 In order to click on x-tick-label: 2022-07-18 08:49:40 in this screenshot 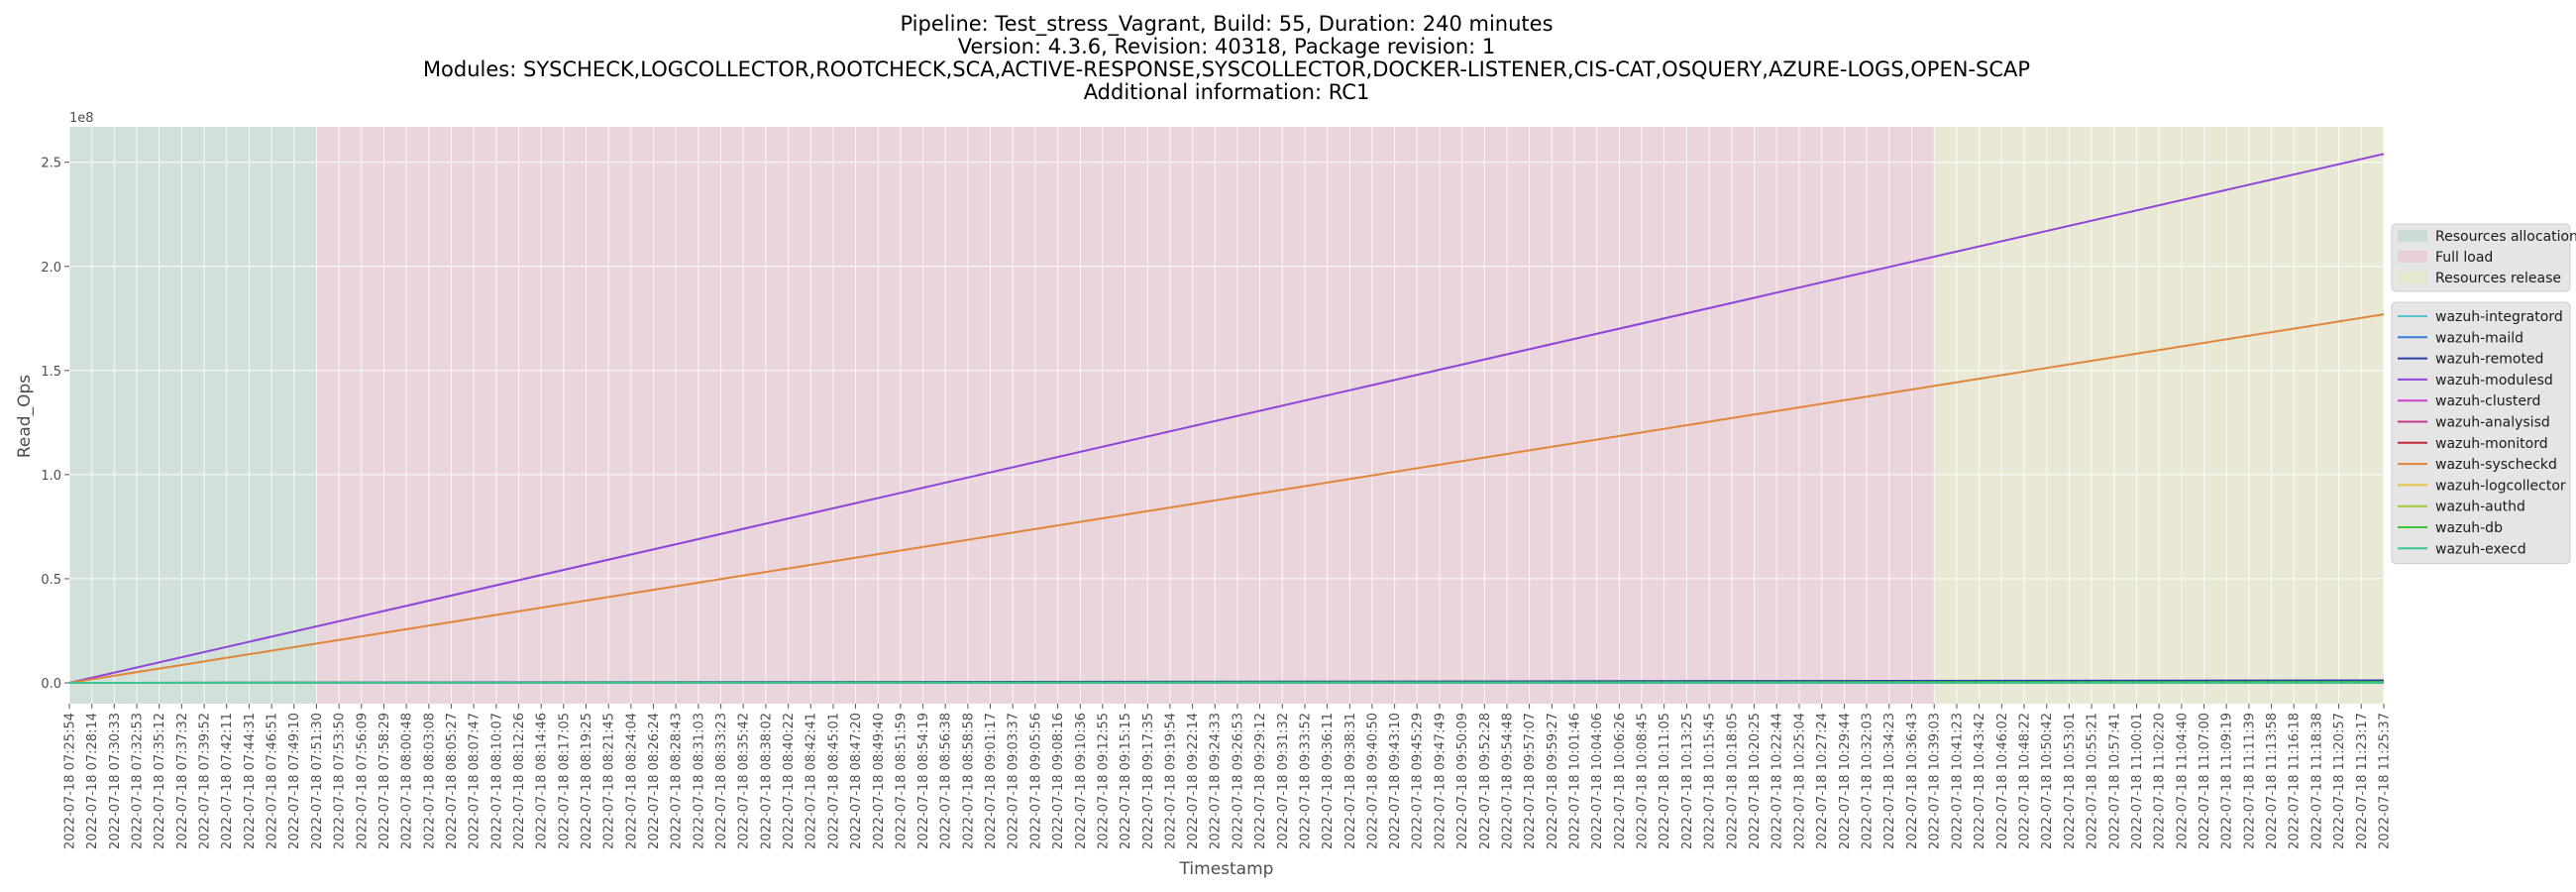, I will do `click(879, 781)`.